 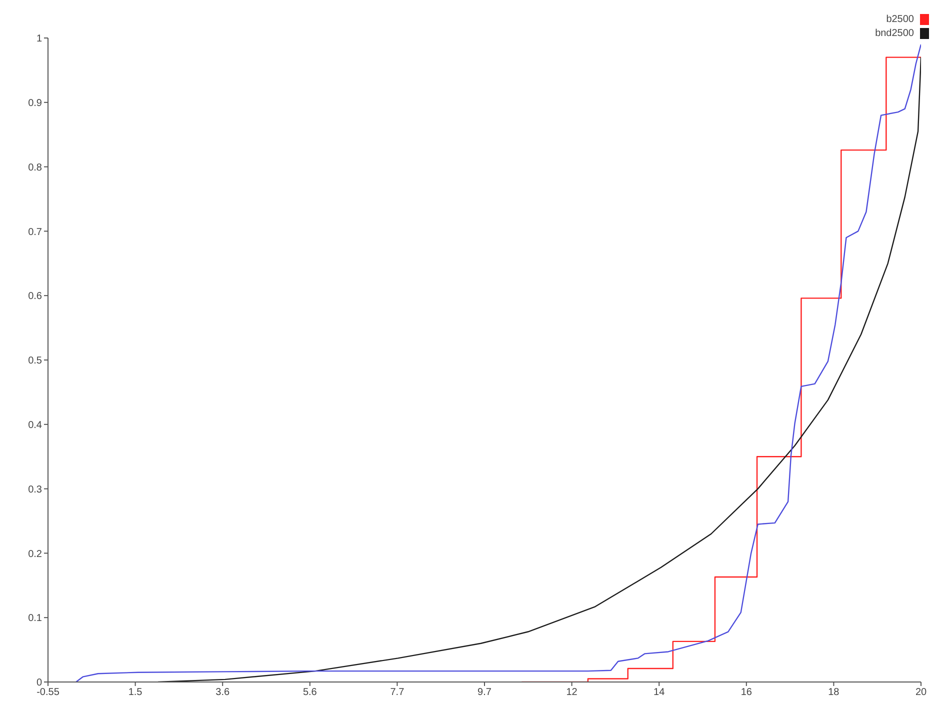 I want to click on y-tick-label: 0.7, so click(x=35, y=232).